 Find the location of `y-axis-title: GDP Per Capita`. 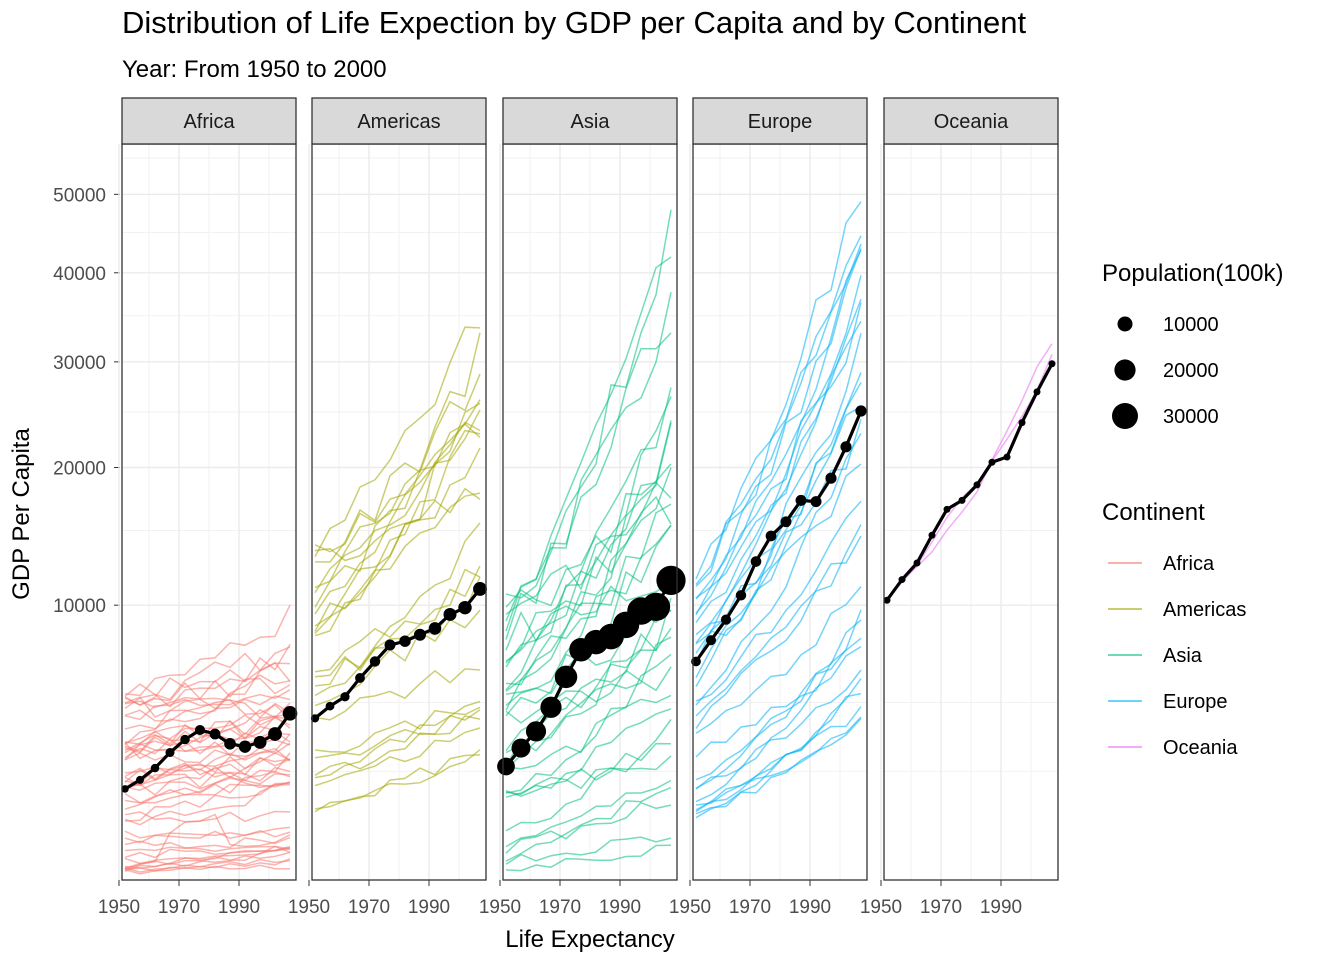

y-axis-title: GDP Per Capita is located at coordinates (21, 514).